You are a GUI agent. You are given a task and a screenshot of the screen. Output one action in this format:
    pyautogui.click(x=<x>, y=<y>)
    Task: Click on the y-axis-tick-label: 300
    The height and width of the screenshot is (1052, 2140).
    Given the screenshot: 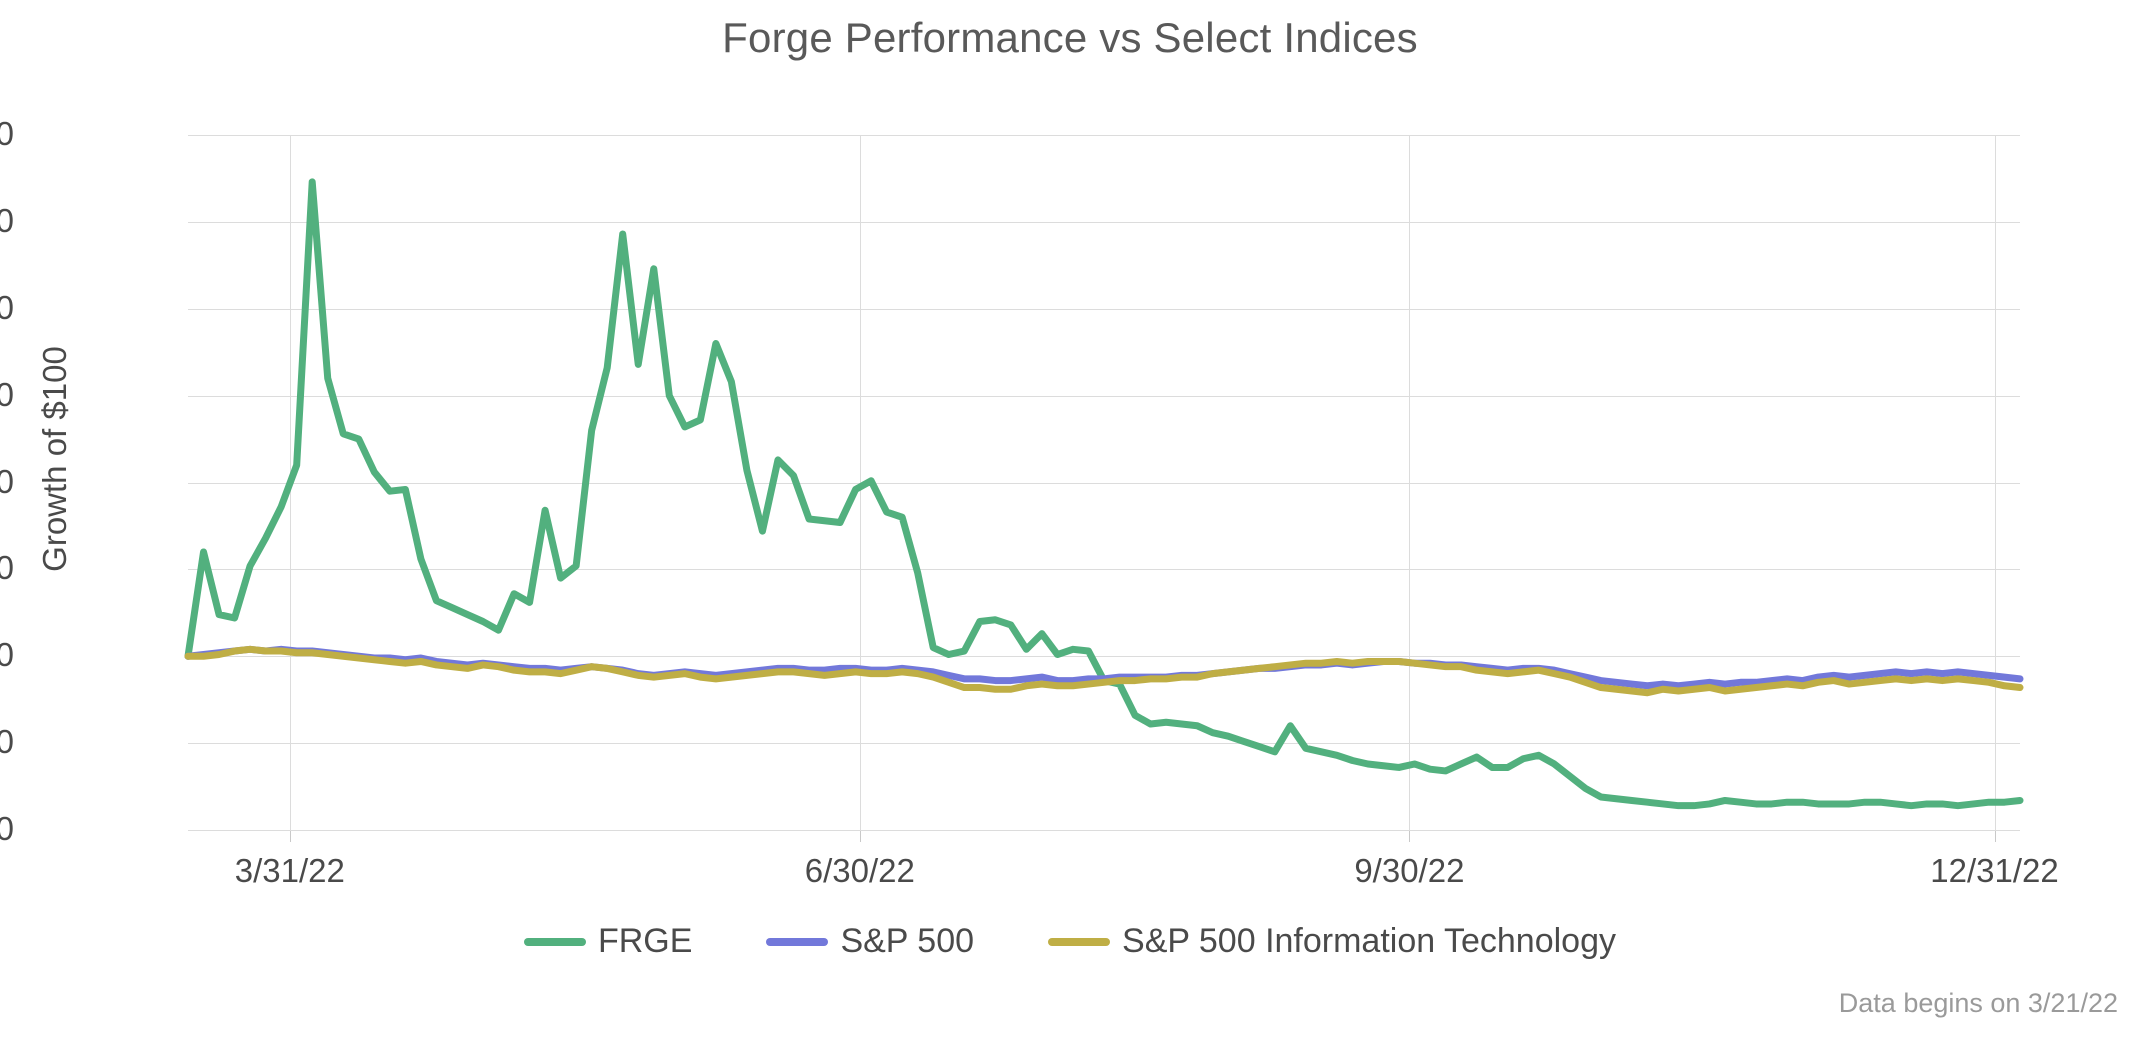 What is the action you would take?
    pyautogui.click(x=7, y=307)
    